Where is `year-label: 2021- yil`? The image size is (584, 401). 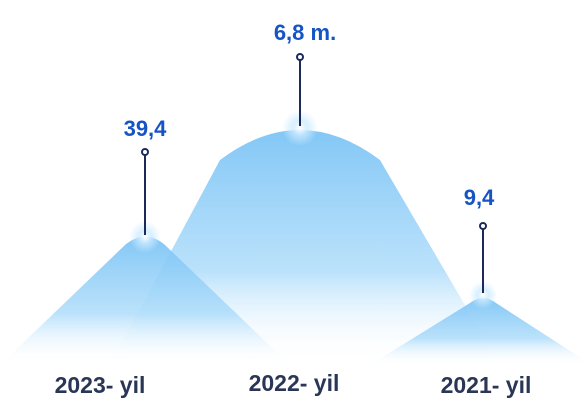 year-label: 2021- yil is located at coordinates (486, 385).